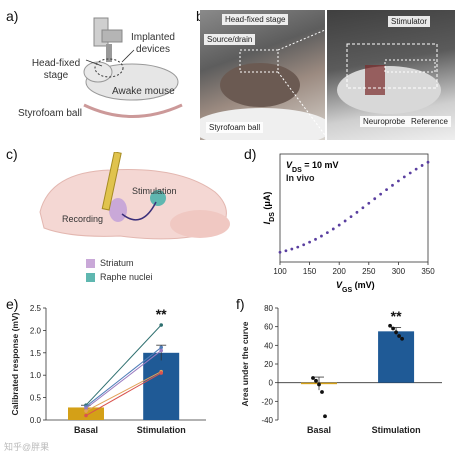 Image resolution: width=463 pixels, height=457 pixels. Describe the element at coordinates (409, 21) in the screenshot. I see `label-stimulator: Stimulator` at that location.